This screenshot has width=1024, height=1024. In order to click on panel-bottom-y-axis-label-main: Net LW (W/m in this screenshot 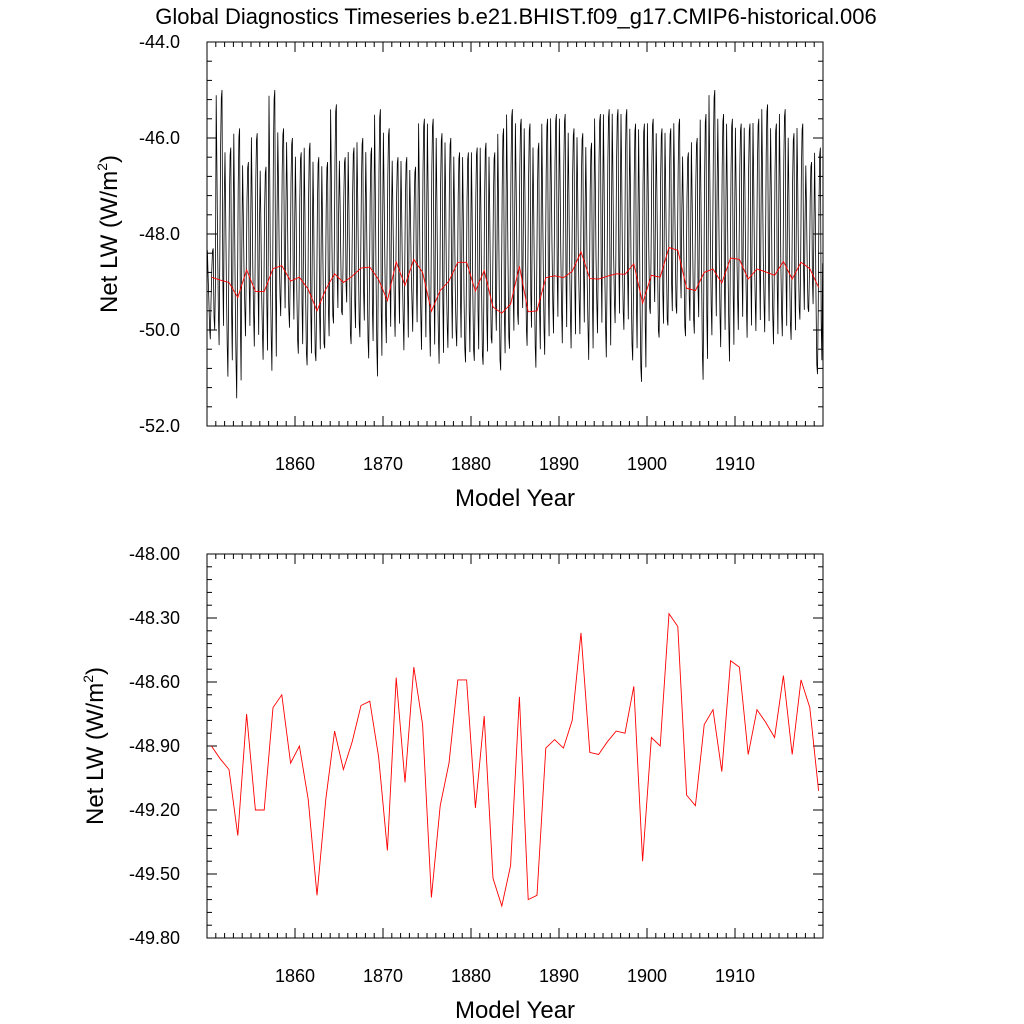, I will do `click(95, 754)`.